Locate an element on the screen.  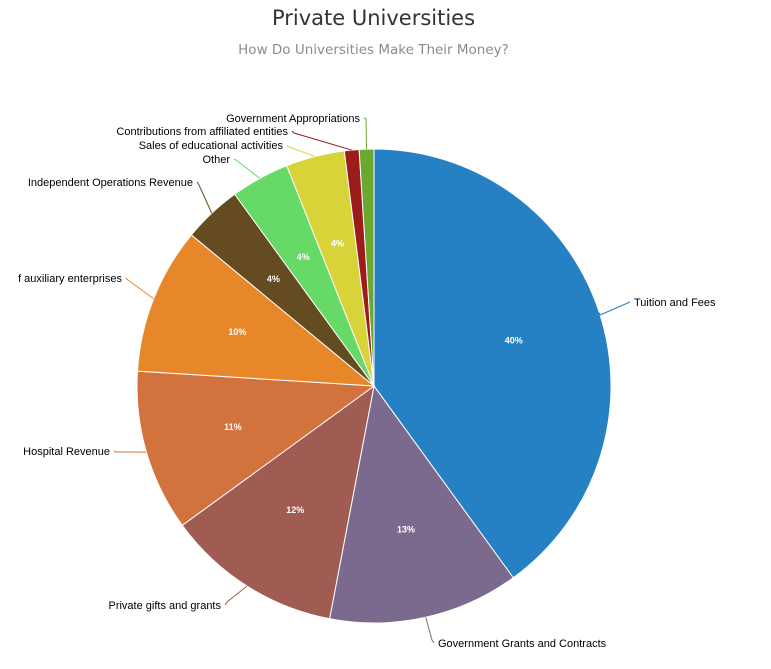
data-label-government-grants-and-contracts: 13% is located at coordinates (406, 529).